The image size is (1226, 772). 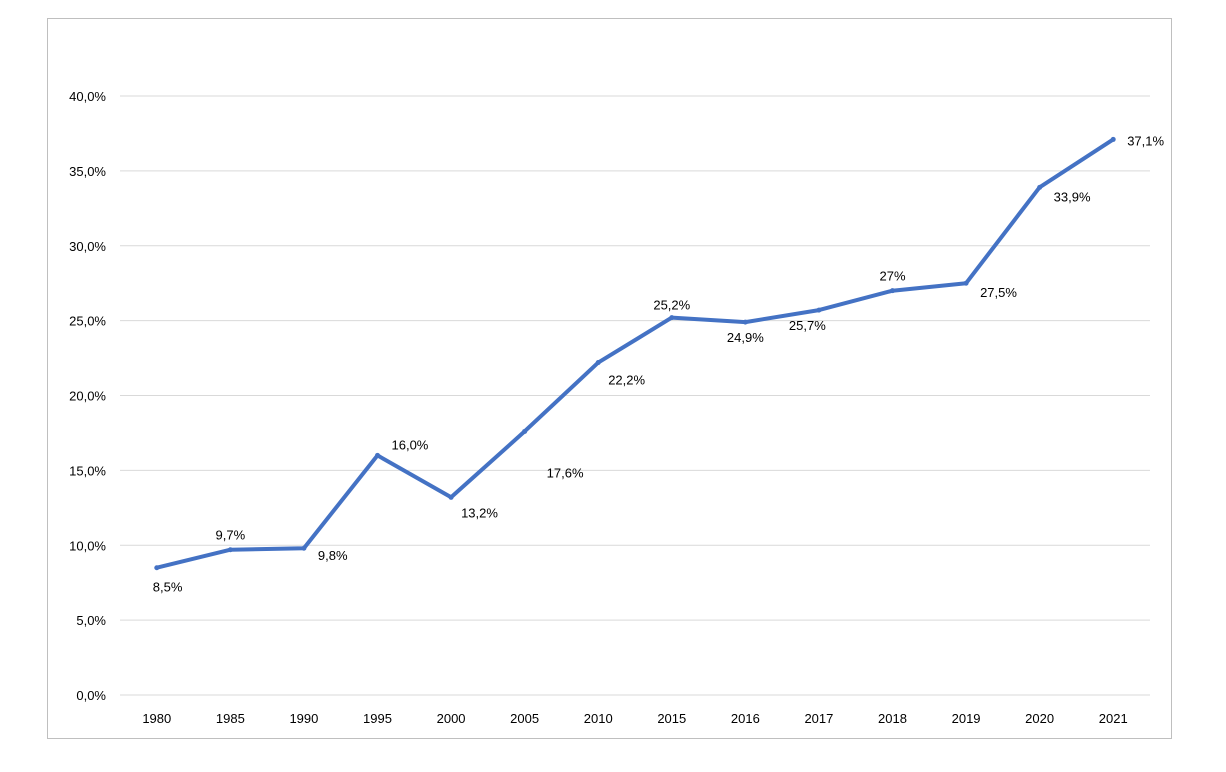 I want to click on x-tick-label: 2017, so click(x=818, y=718).